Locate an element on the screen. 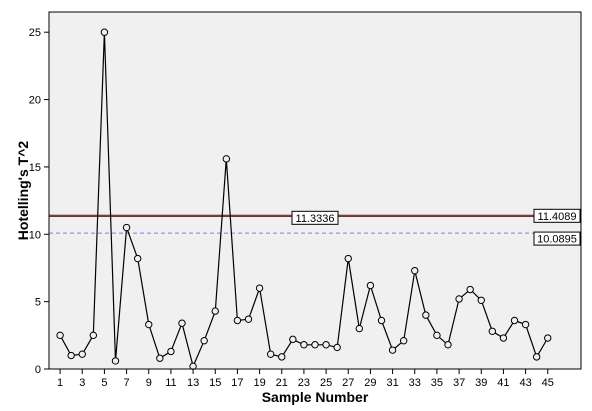 This screenshot has height=411, width=592. x-tick-label: 1 is located at coordinates (60, 383).